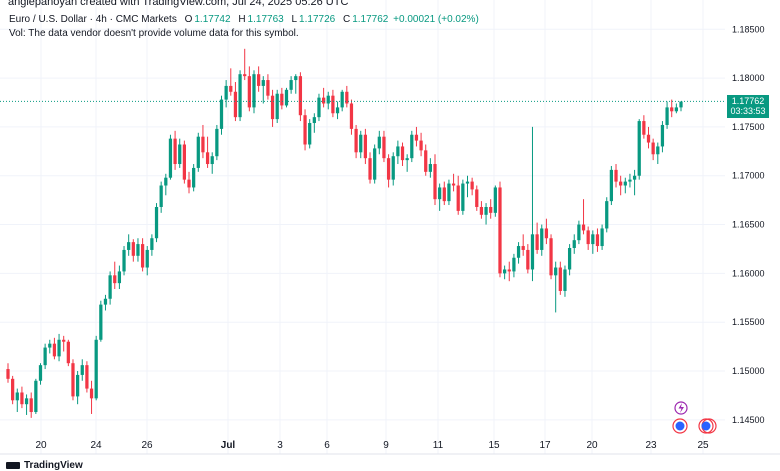  What do you see at coordinates (748, 101) in the screenshot?
I see `last-price-value: 1.17762` at bounding box center [748, 101].